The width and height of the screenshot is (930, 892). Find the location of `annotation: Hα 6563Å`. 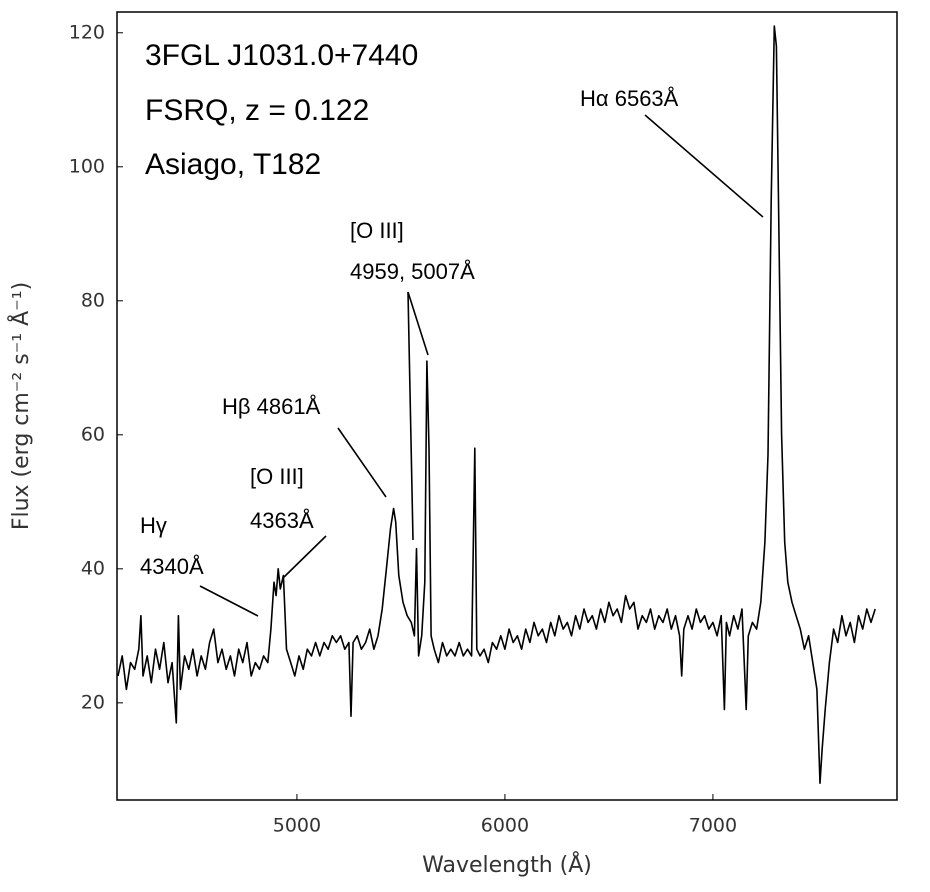

annotation: Hα 6563Å is located at coordinates (629, 98).